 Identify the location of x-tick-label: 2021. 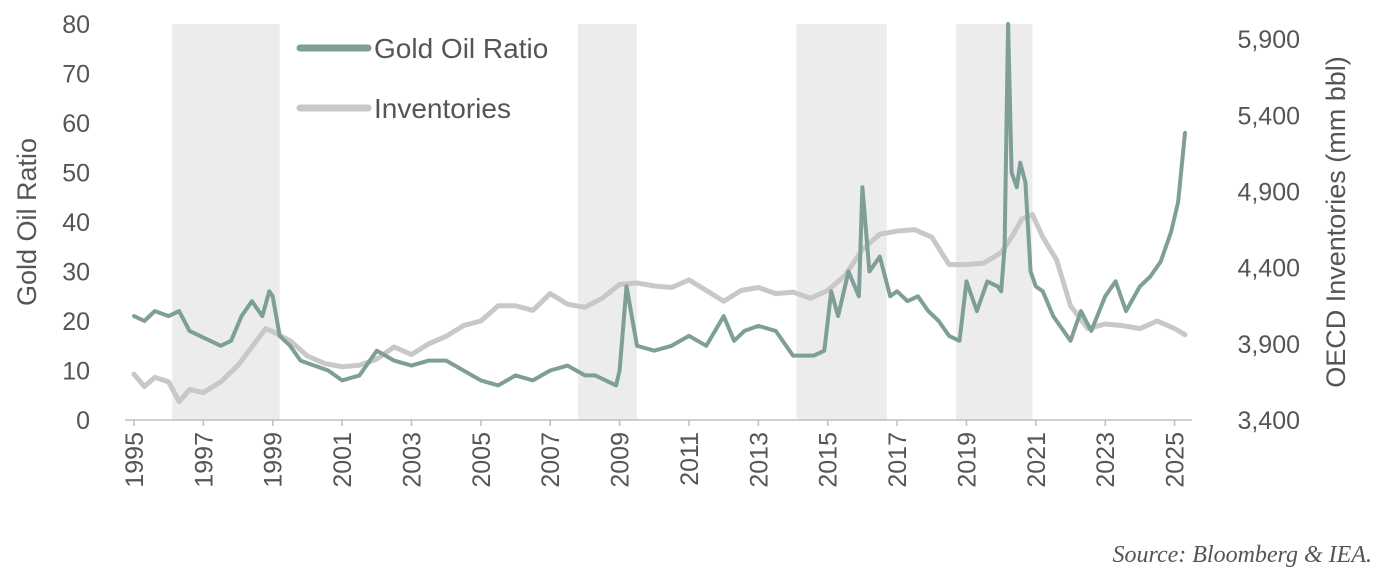
(1037, 460).